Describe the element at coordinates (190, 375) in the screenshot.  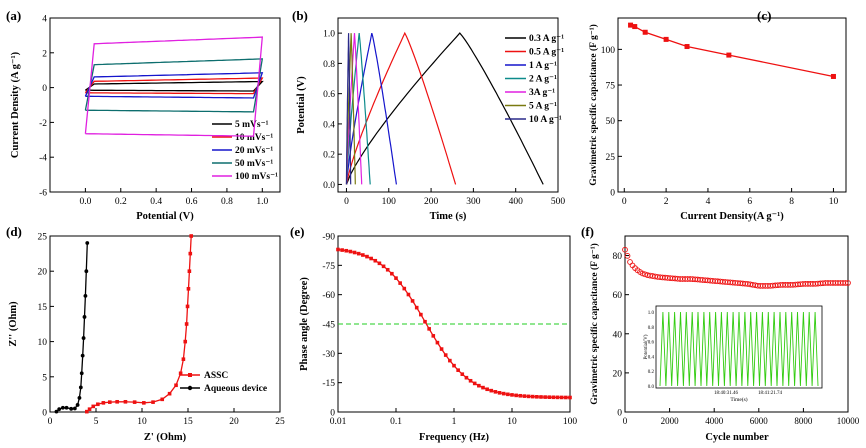
I see `legend-marker` at that location.